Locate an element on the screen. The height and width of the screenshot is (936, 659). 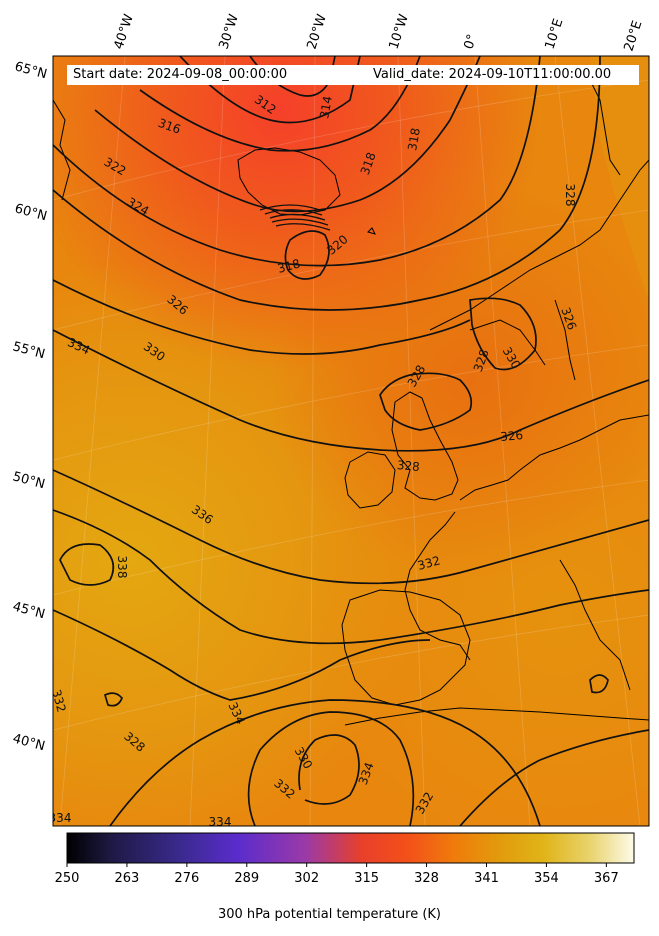
latitude-label: 45°N is located at coordinates (29, 610).